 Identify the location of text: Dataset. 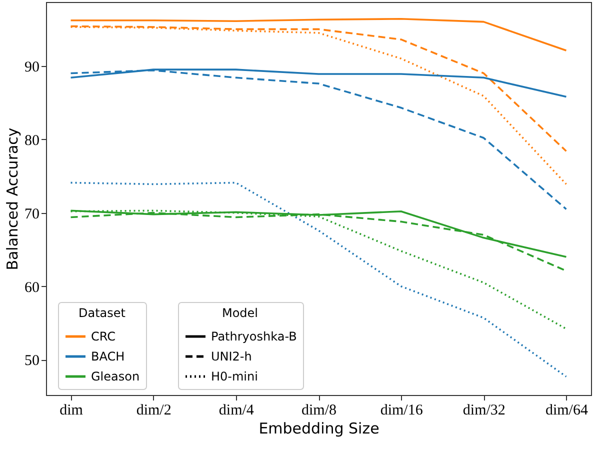
(102, 313).